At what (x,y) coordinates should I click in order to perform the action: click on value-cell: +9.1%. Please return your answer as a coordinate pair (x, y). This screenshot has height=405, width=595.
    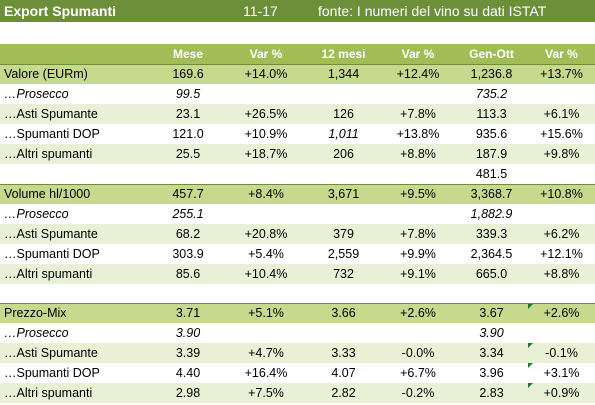
    Looking at the image, I should click on (418, 274).